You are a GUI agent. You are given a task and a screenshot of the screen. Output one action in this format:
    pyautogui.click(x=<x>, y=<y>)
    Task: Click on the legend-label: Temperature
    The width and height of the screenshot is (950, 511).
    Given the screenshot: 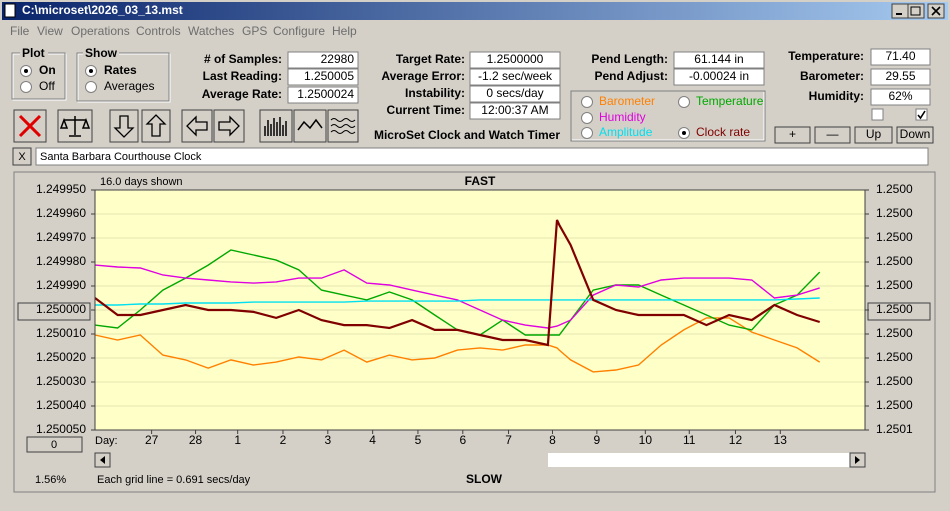 What is the action you would take?
    pyautogui.click(x=730, y=101)
    